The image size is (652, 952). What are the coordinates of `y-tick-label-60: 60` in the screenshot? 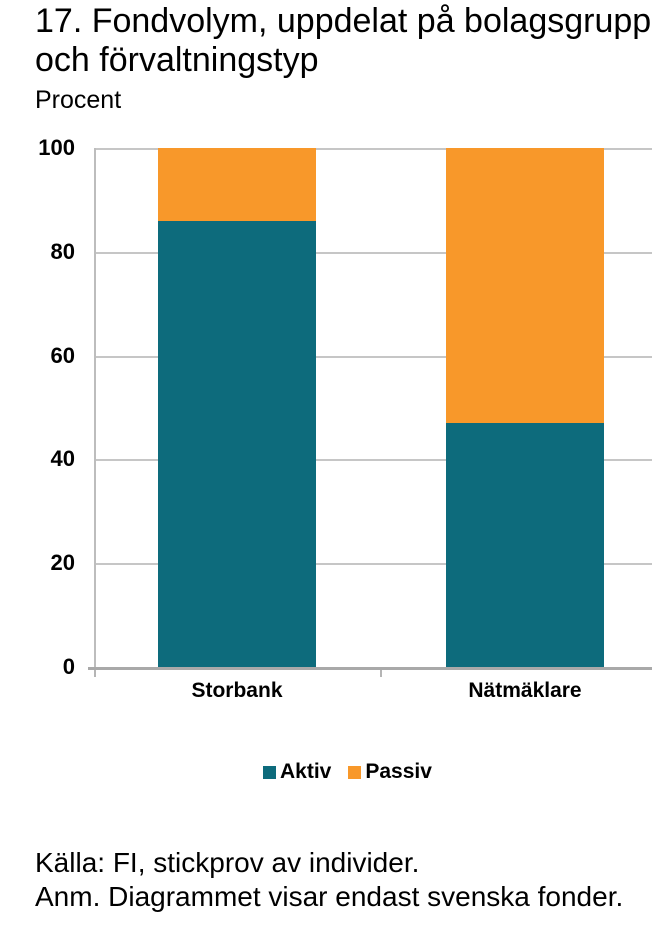 It's located at (62, 355).